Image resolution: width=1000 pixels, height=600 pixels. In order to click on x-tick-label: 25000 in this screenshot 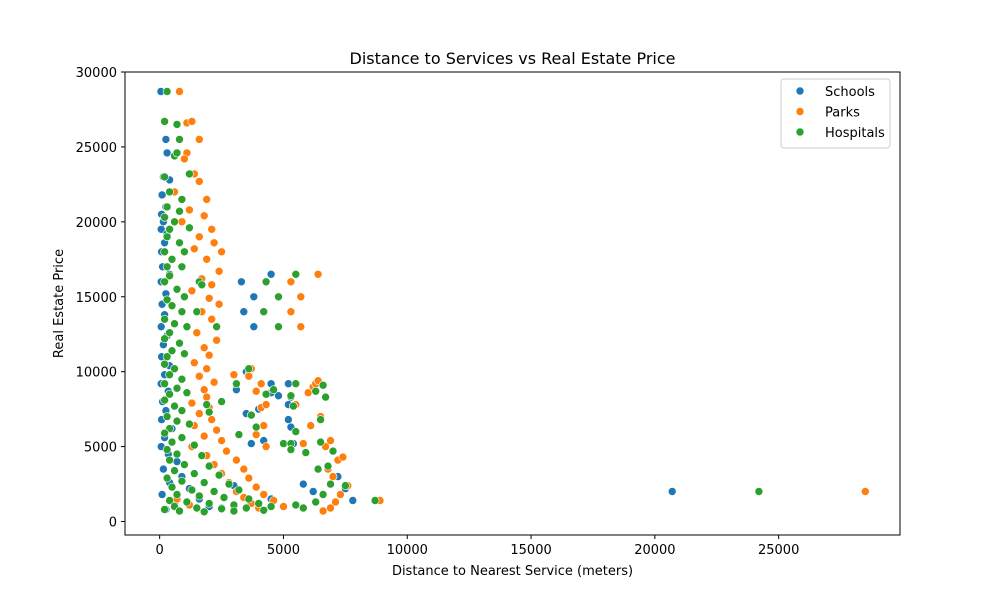, I will do `click(778, 550)`.